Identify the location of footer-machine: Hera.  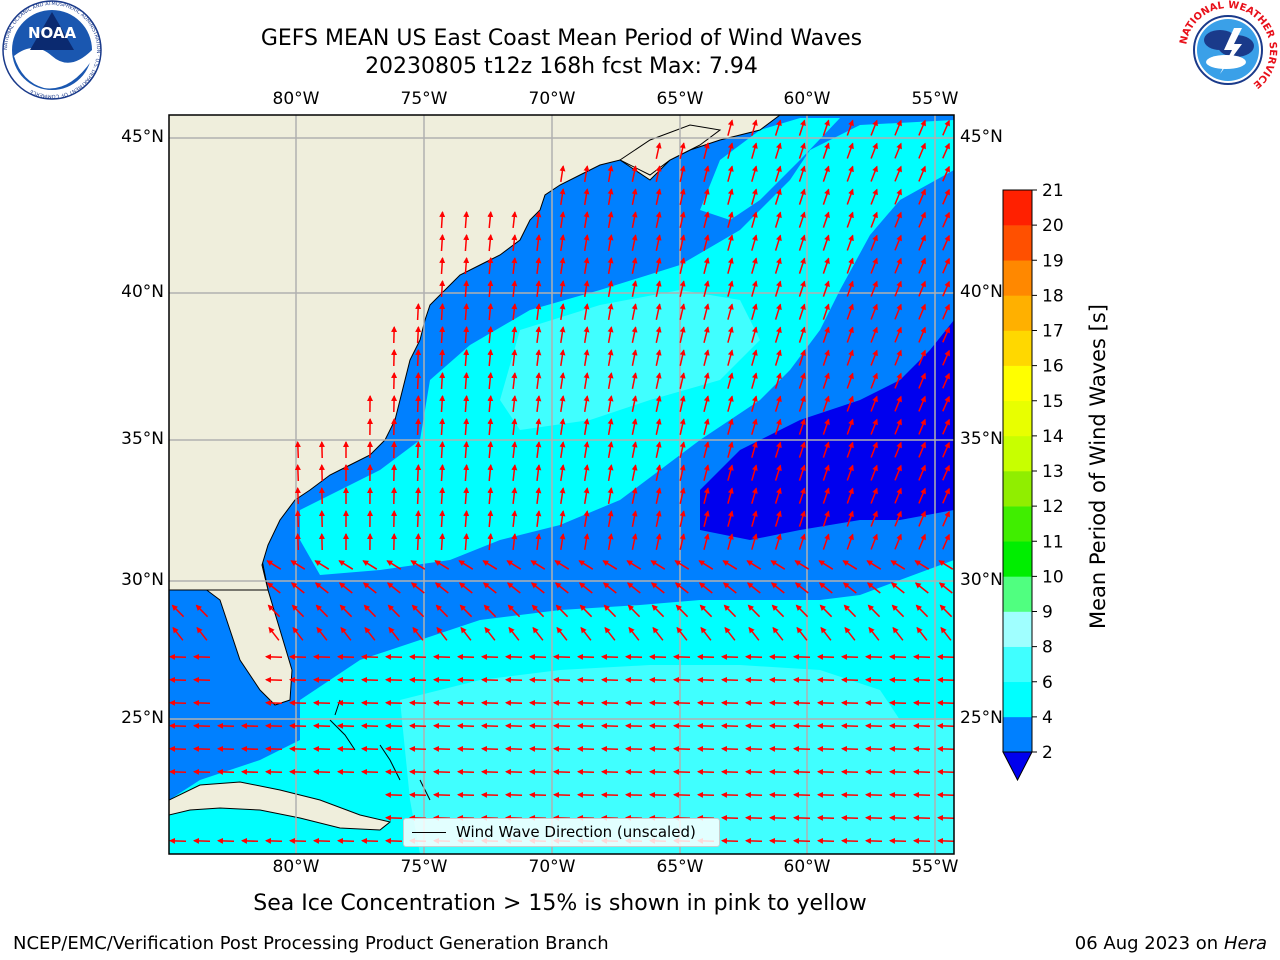
(1245, 943).